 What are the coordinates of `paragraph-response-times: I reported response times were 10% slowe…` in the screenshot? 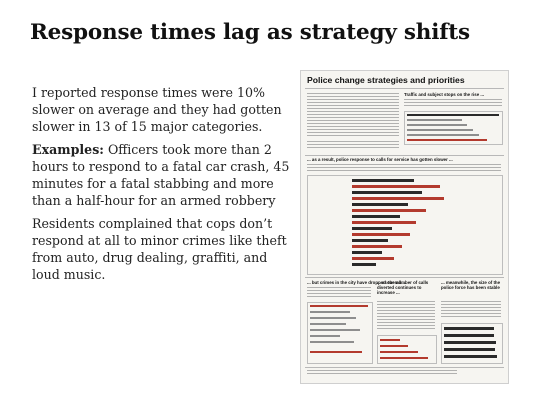 It's located at (161, 109).